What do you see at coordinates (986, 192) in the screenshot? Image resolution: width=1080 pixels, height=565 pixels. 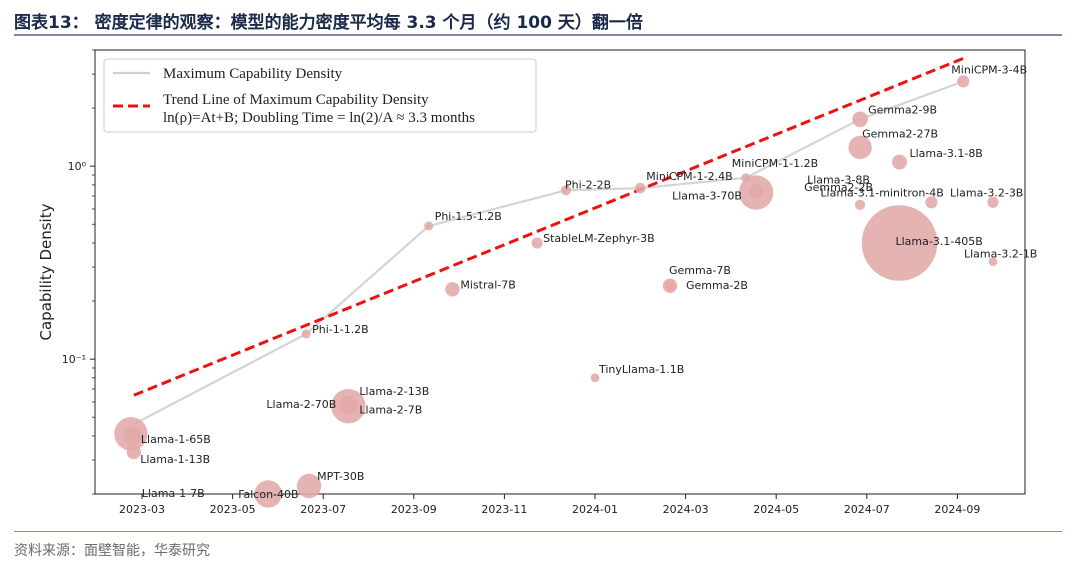 I see `point-label: Llama-3.2-3B` at bounding box center [986, 192].